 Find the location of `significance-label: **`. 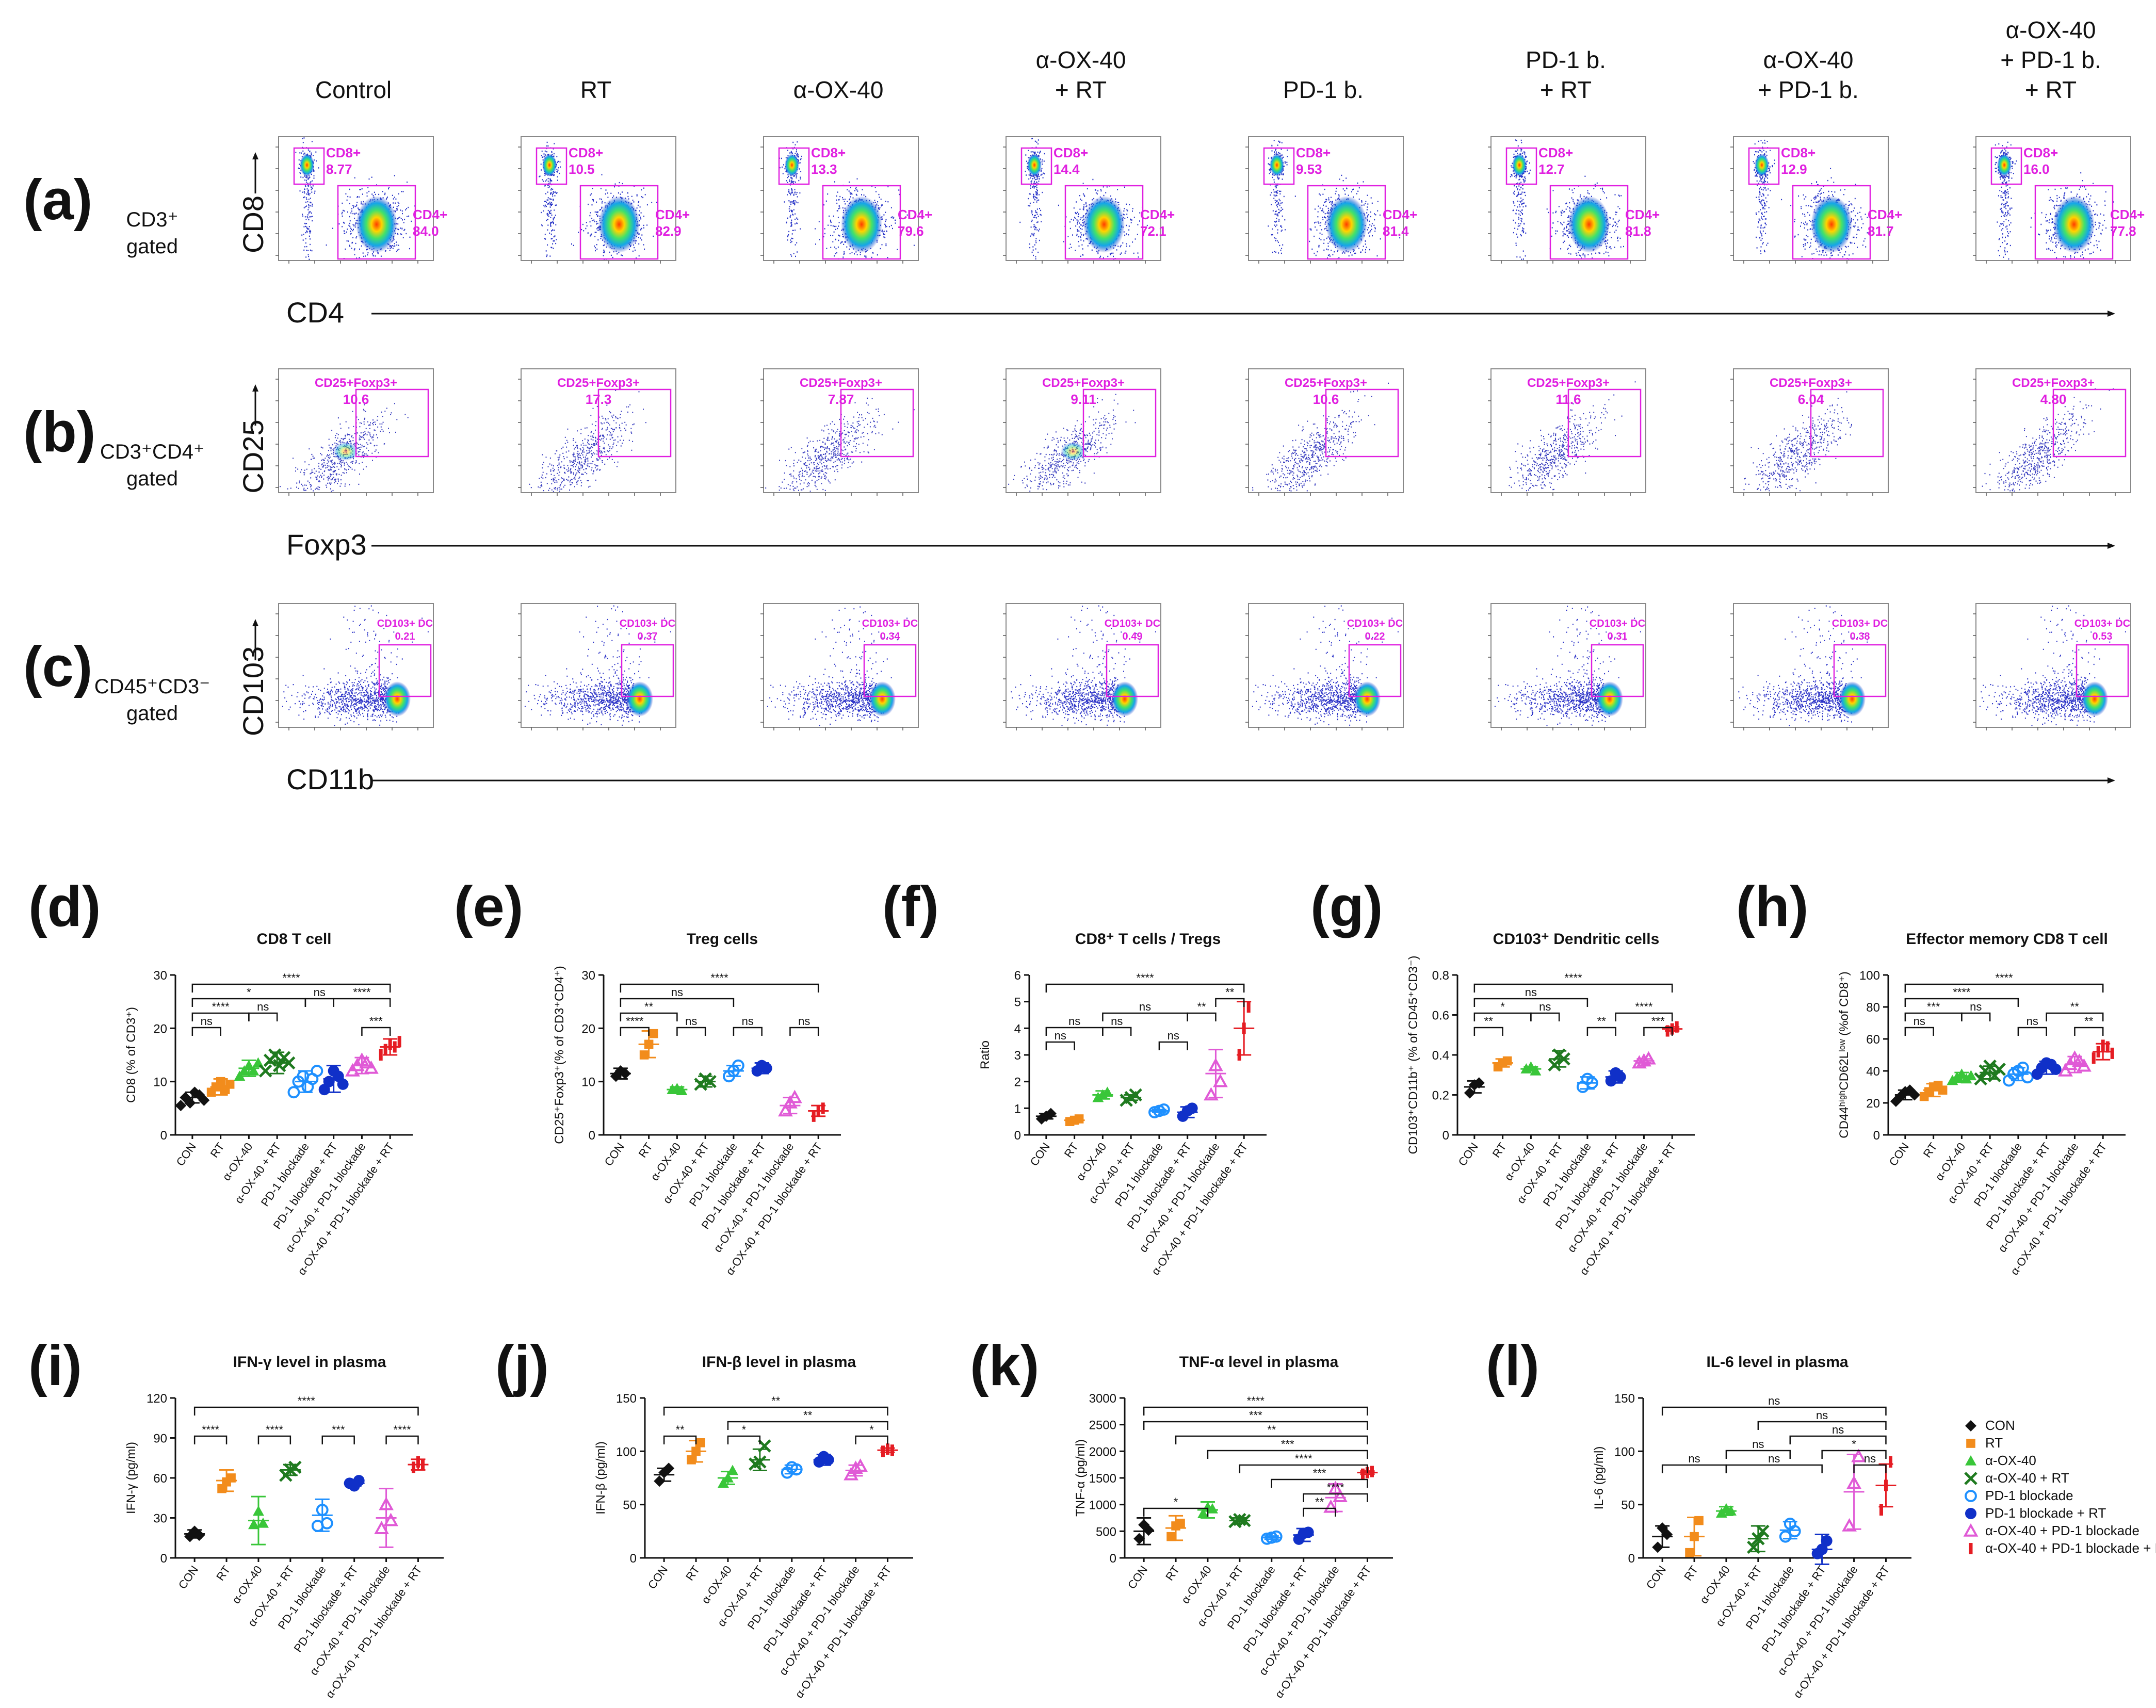

significance-label: ** is located at coordinates (1489, 1021).